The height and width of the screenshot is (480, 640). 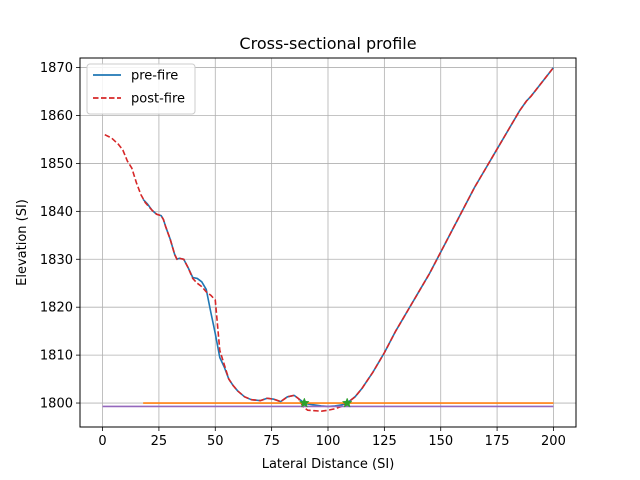 I want to click on legend-label-pre-fire: pre-fire, so click(x=154, y=76).